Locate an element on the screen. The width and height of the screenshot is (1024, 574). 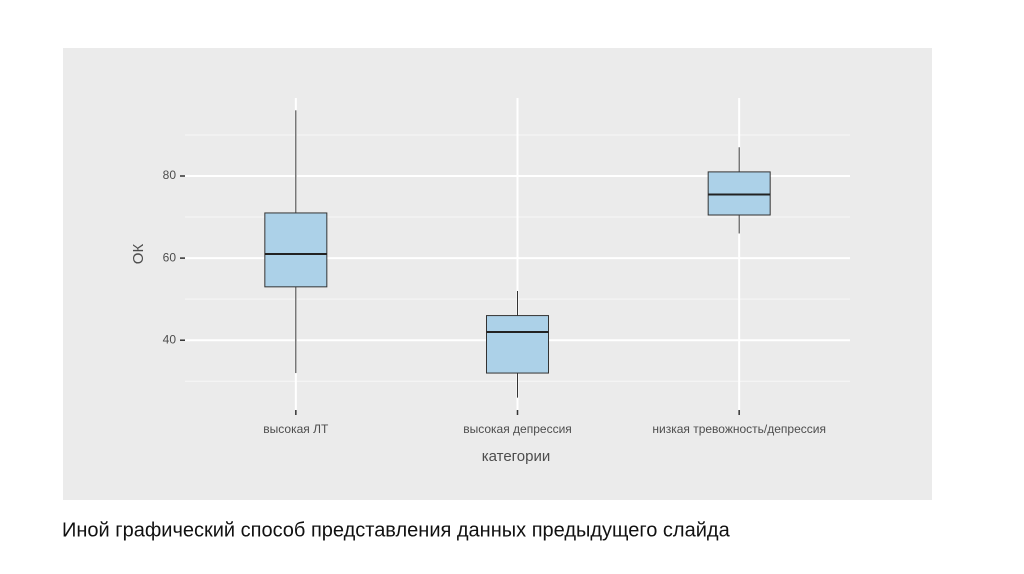
x-tick-label: высокая депрессия is located at coordinates (517, 429).